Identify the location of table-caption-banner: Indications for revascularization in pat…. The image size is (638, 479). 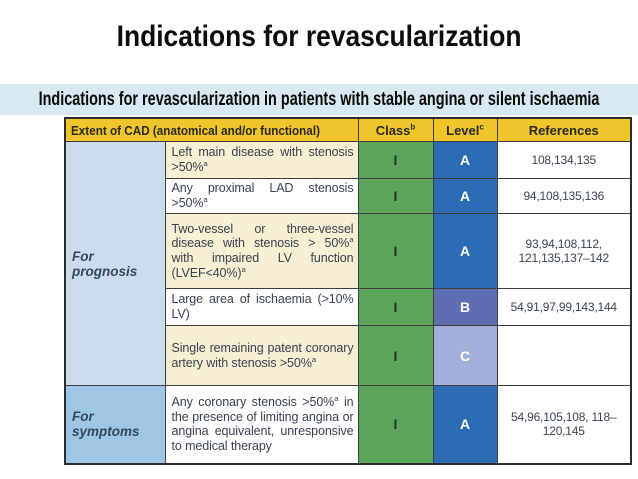
(319, 99).